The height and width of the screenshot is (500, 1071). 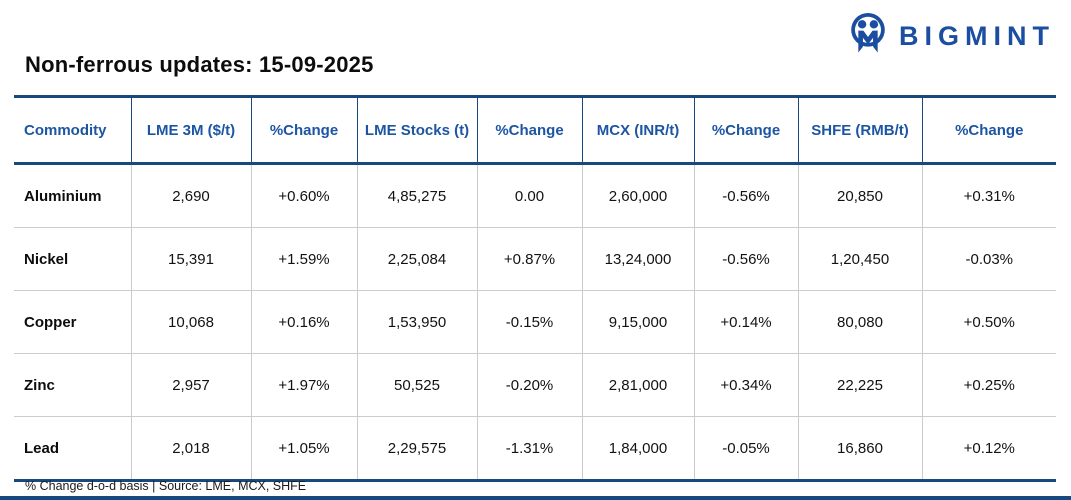 What do you see at coordinates (988, 448) in the screenshot?
I see `value-cell: +0.12%` at bounding box center [988, 448].